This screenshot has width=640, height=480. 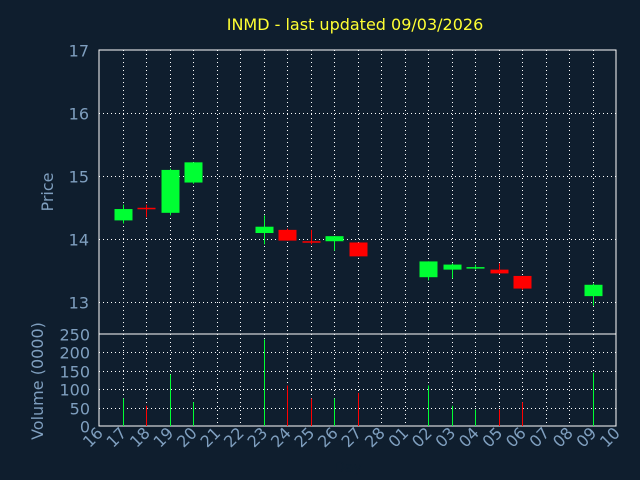 I want to click on x-axis-label: Day, so click(x=348, y=468).